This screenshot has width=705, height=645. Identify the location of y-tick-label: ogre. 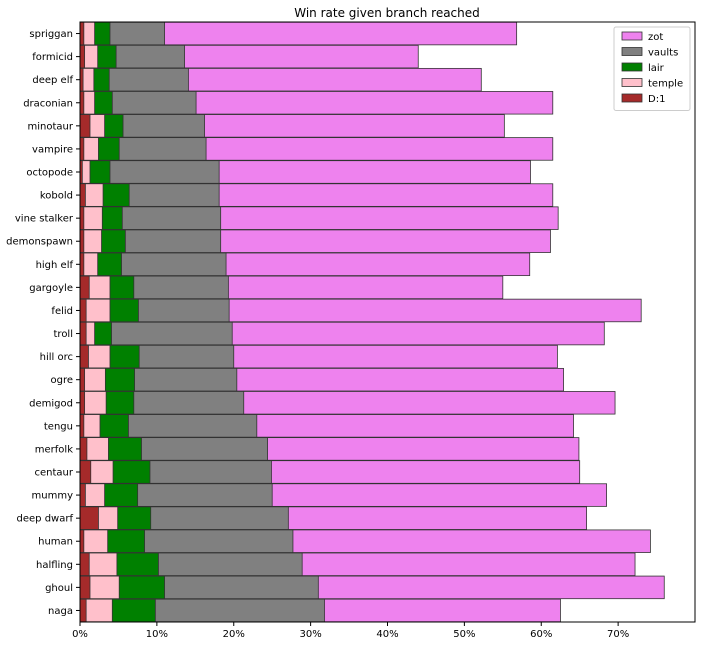
(61, 380).